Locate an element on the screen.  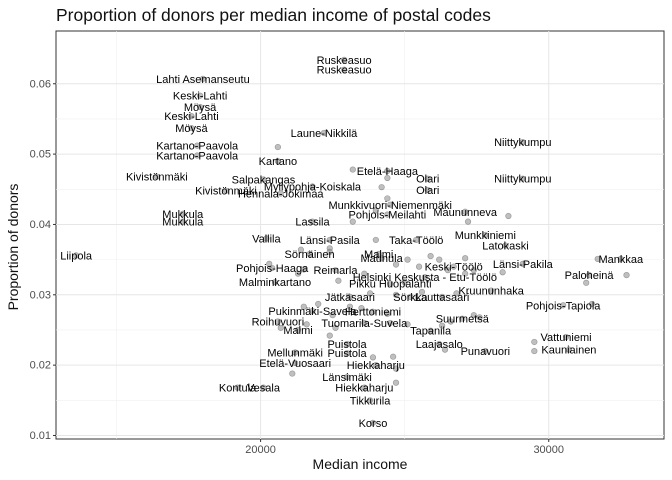
point-label: Laune-Nikkilä is located at coordinates (325, 134).